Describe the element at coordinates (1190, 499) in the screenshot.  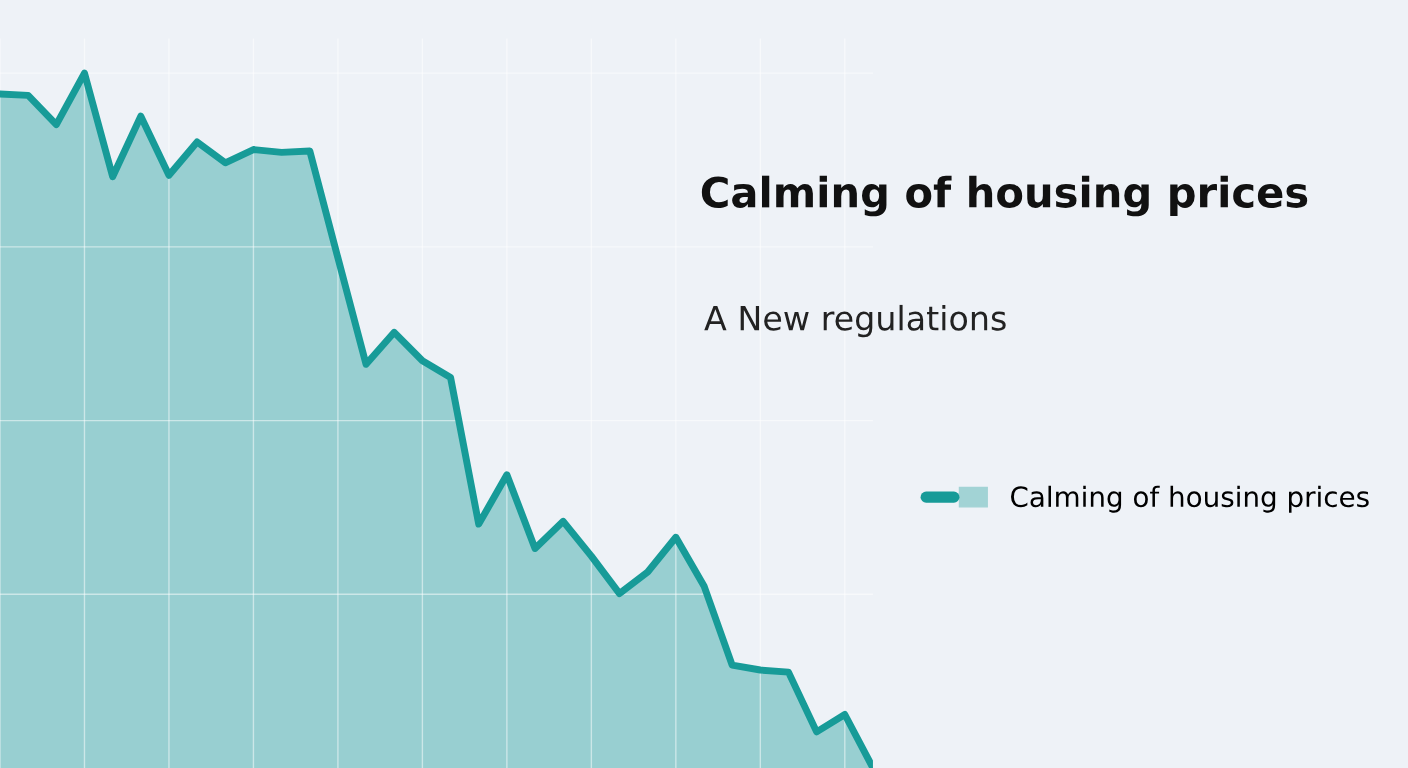
I see `legend-label: Calming of housing prices` at that location.